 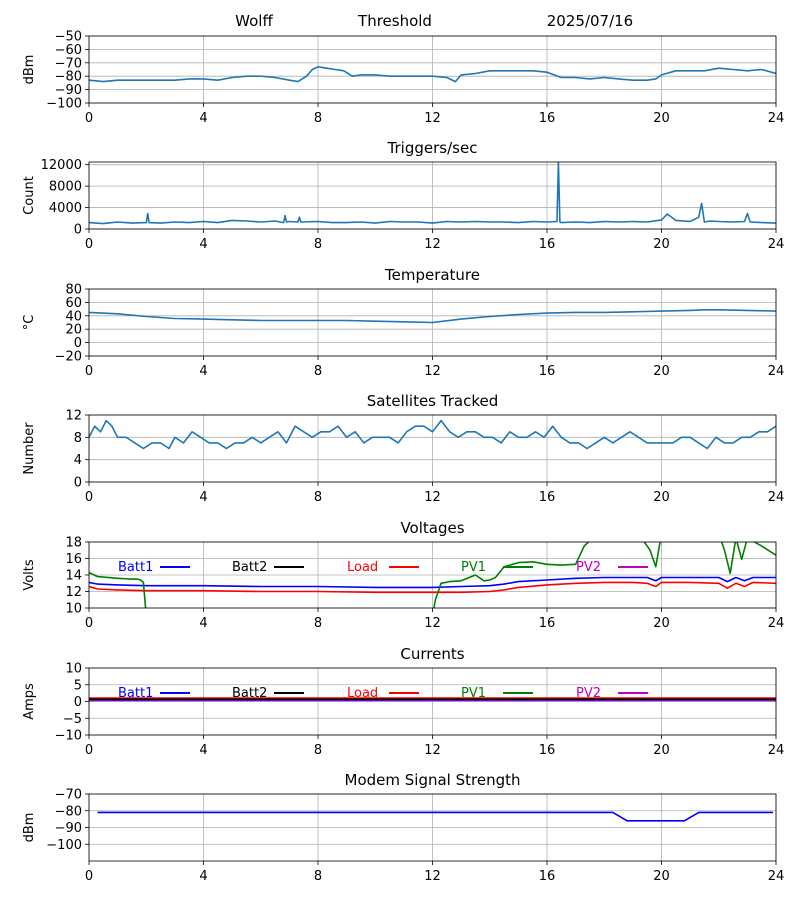 I want to click on y-tick-label: −50, so click(x=68, y=37).